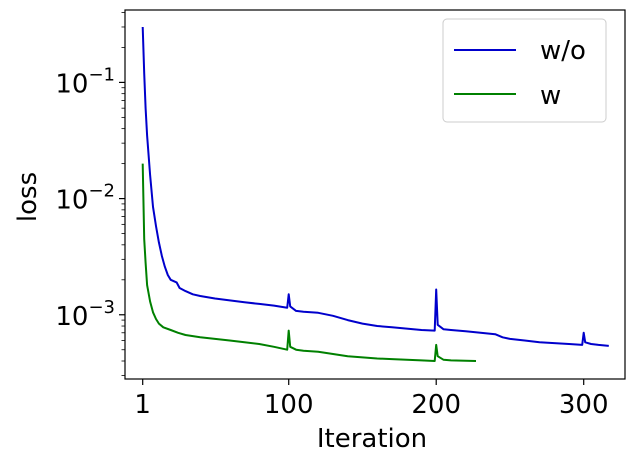 This screenshot has height=462, width=631. Describe the element at coordinates (372, 439) in the screenshot. I see `x-axis-title: Iteration` at that location.